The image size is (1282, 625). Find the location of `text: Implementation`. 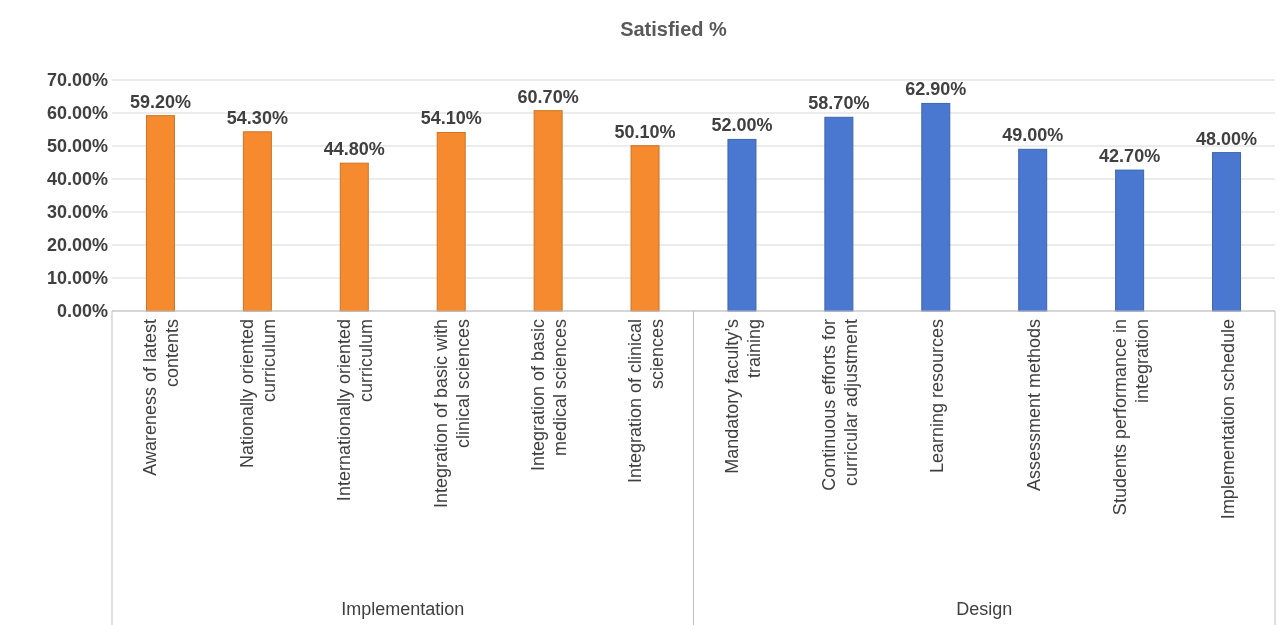

text: Implementation is located at coordinates (403, 609).